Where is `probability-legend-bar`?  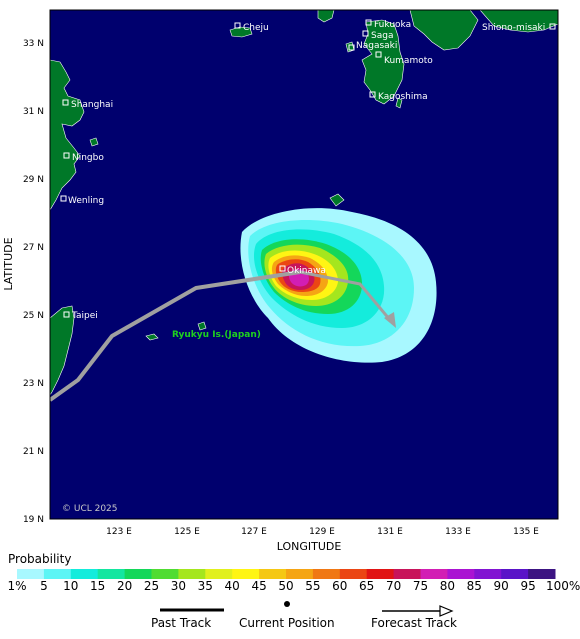 probability-legend-bar is located at coordinates (286, 574).